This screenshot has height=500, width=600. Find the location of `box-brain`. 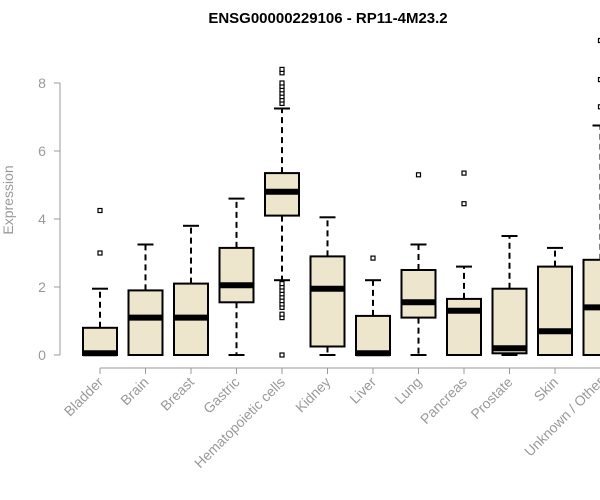

box-brain is located at coordinates (145, 299).